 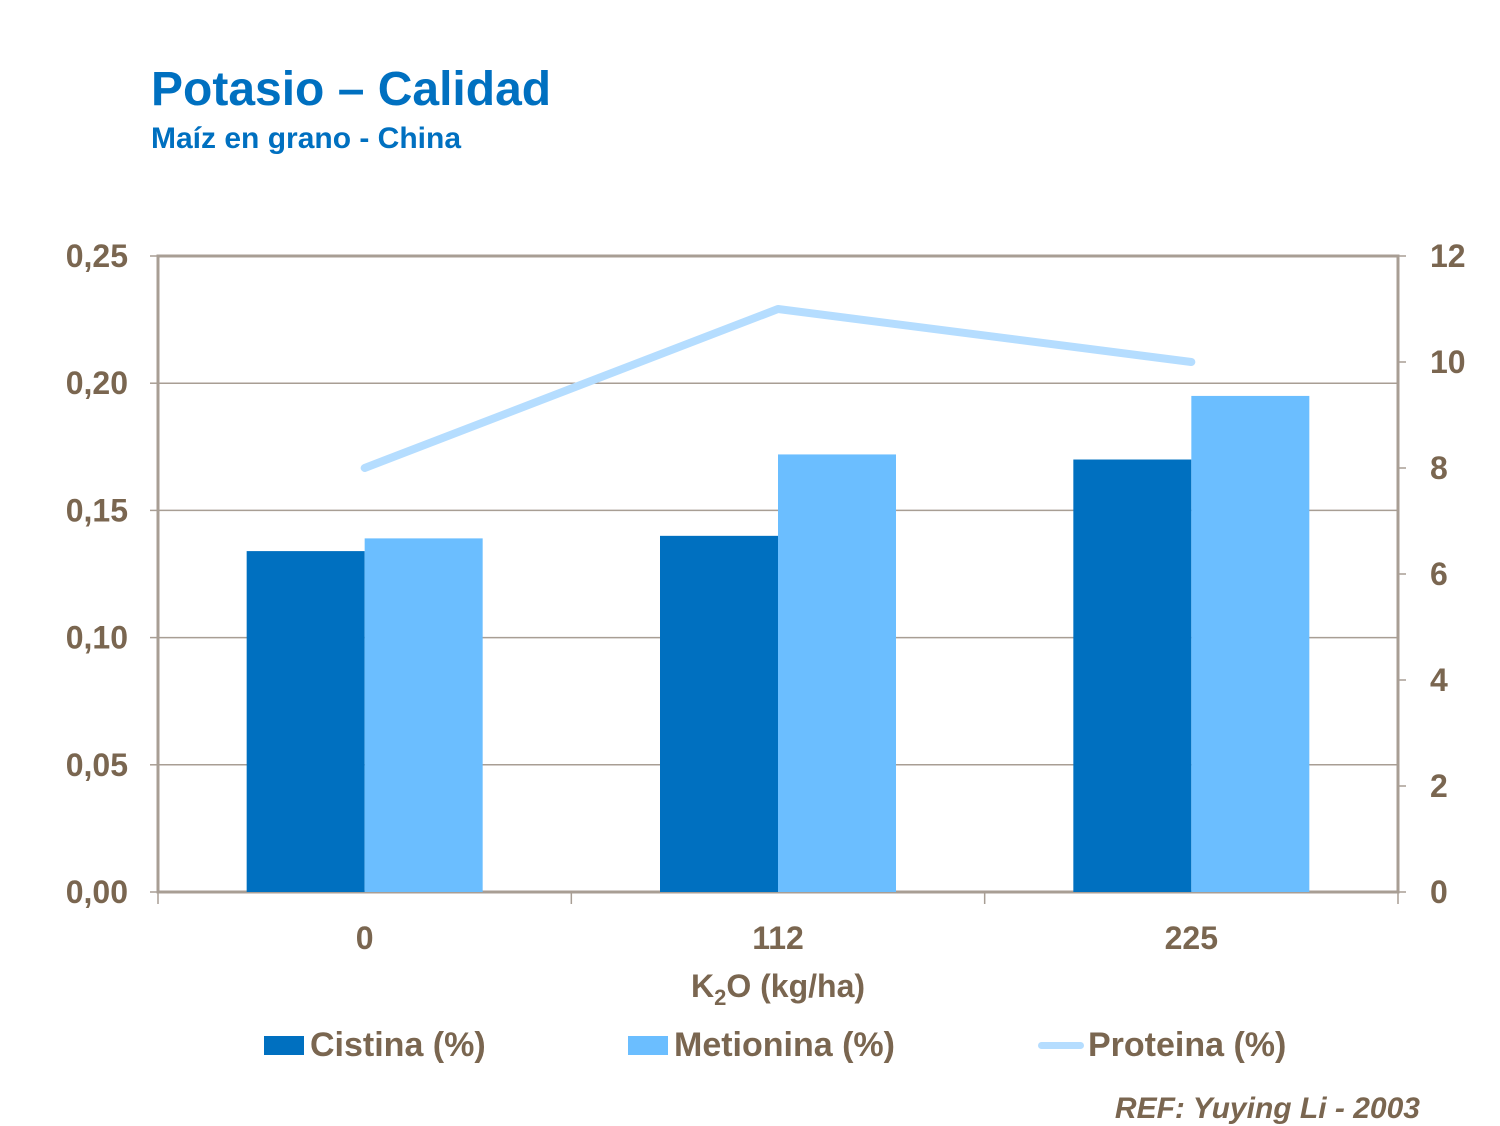 What do you see at coordinates (306, 138) in the screenshot?
I see `chart-subtitle: Maíz en grano - China` at bounding box center [306, 138].